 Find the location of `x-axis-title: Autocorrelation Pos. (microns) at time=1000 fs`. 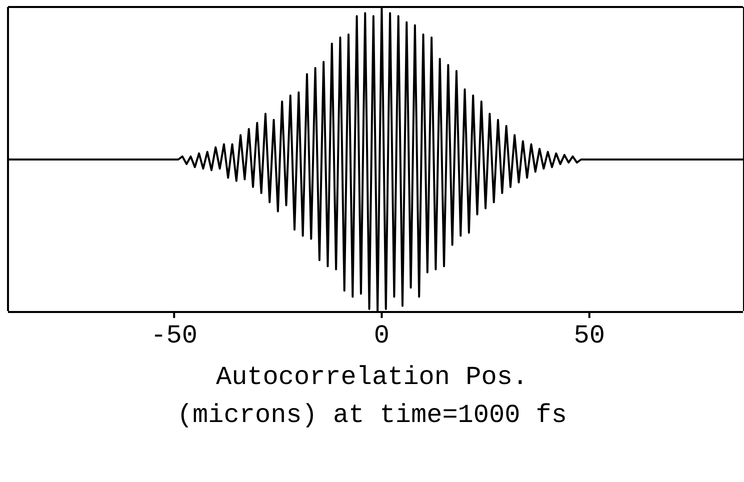

x-axis-title: Autocorrelation Pos. (microns) at time=1000 fs is located at coordinates (372, 396).